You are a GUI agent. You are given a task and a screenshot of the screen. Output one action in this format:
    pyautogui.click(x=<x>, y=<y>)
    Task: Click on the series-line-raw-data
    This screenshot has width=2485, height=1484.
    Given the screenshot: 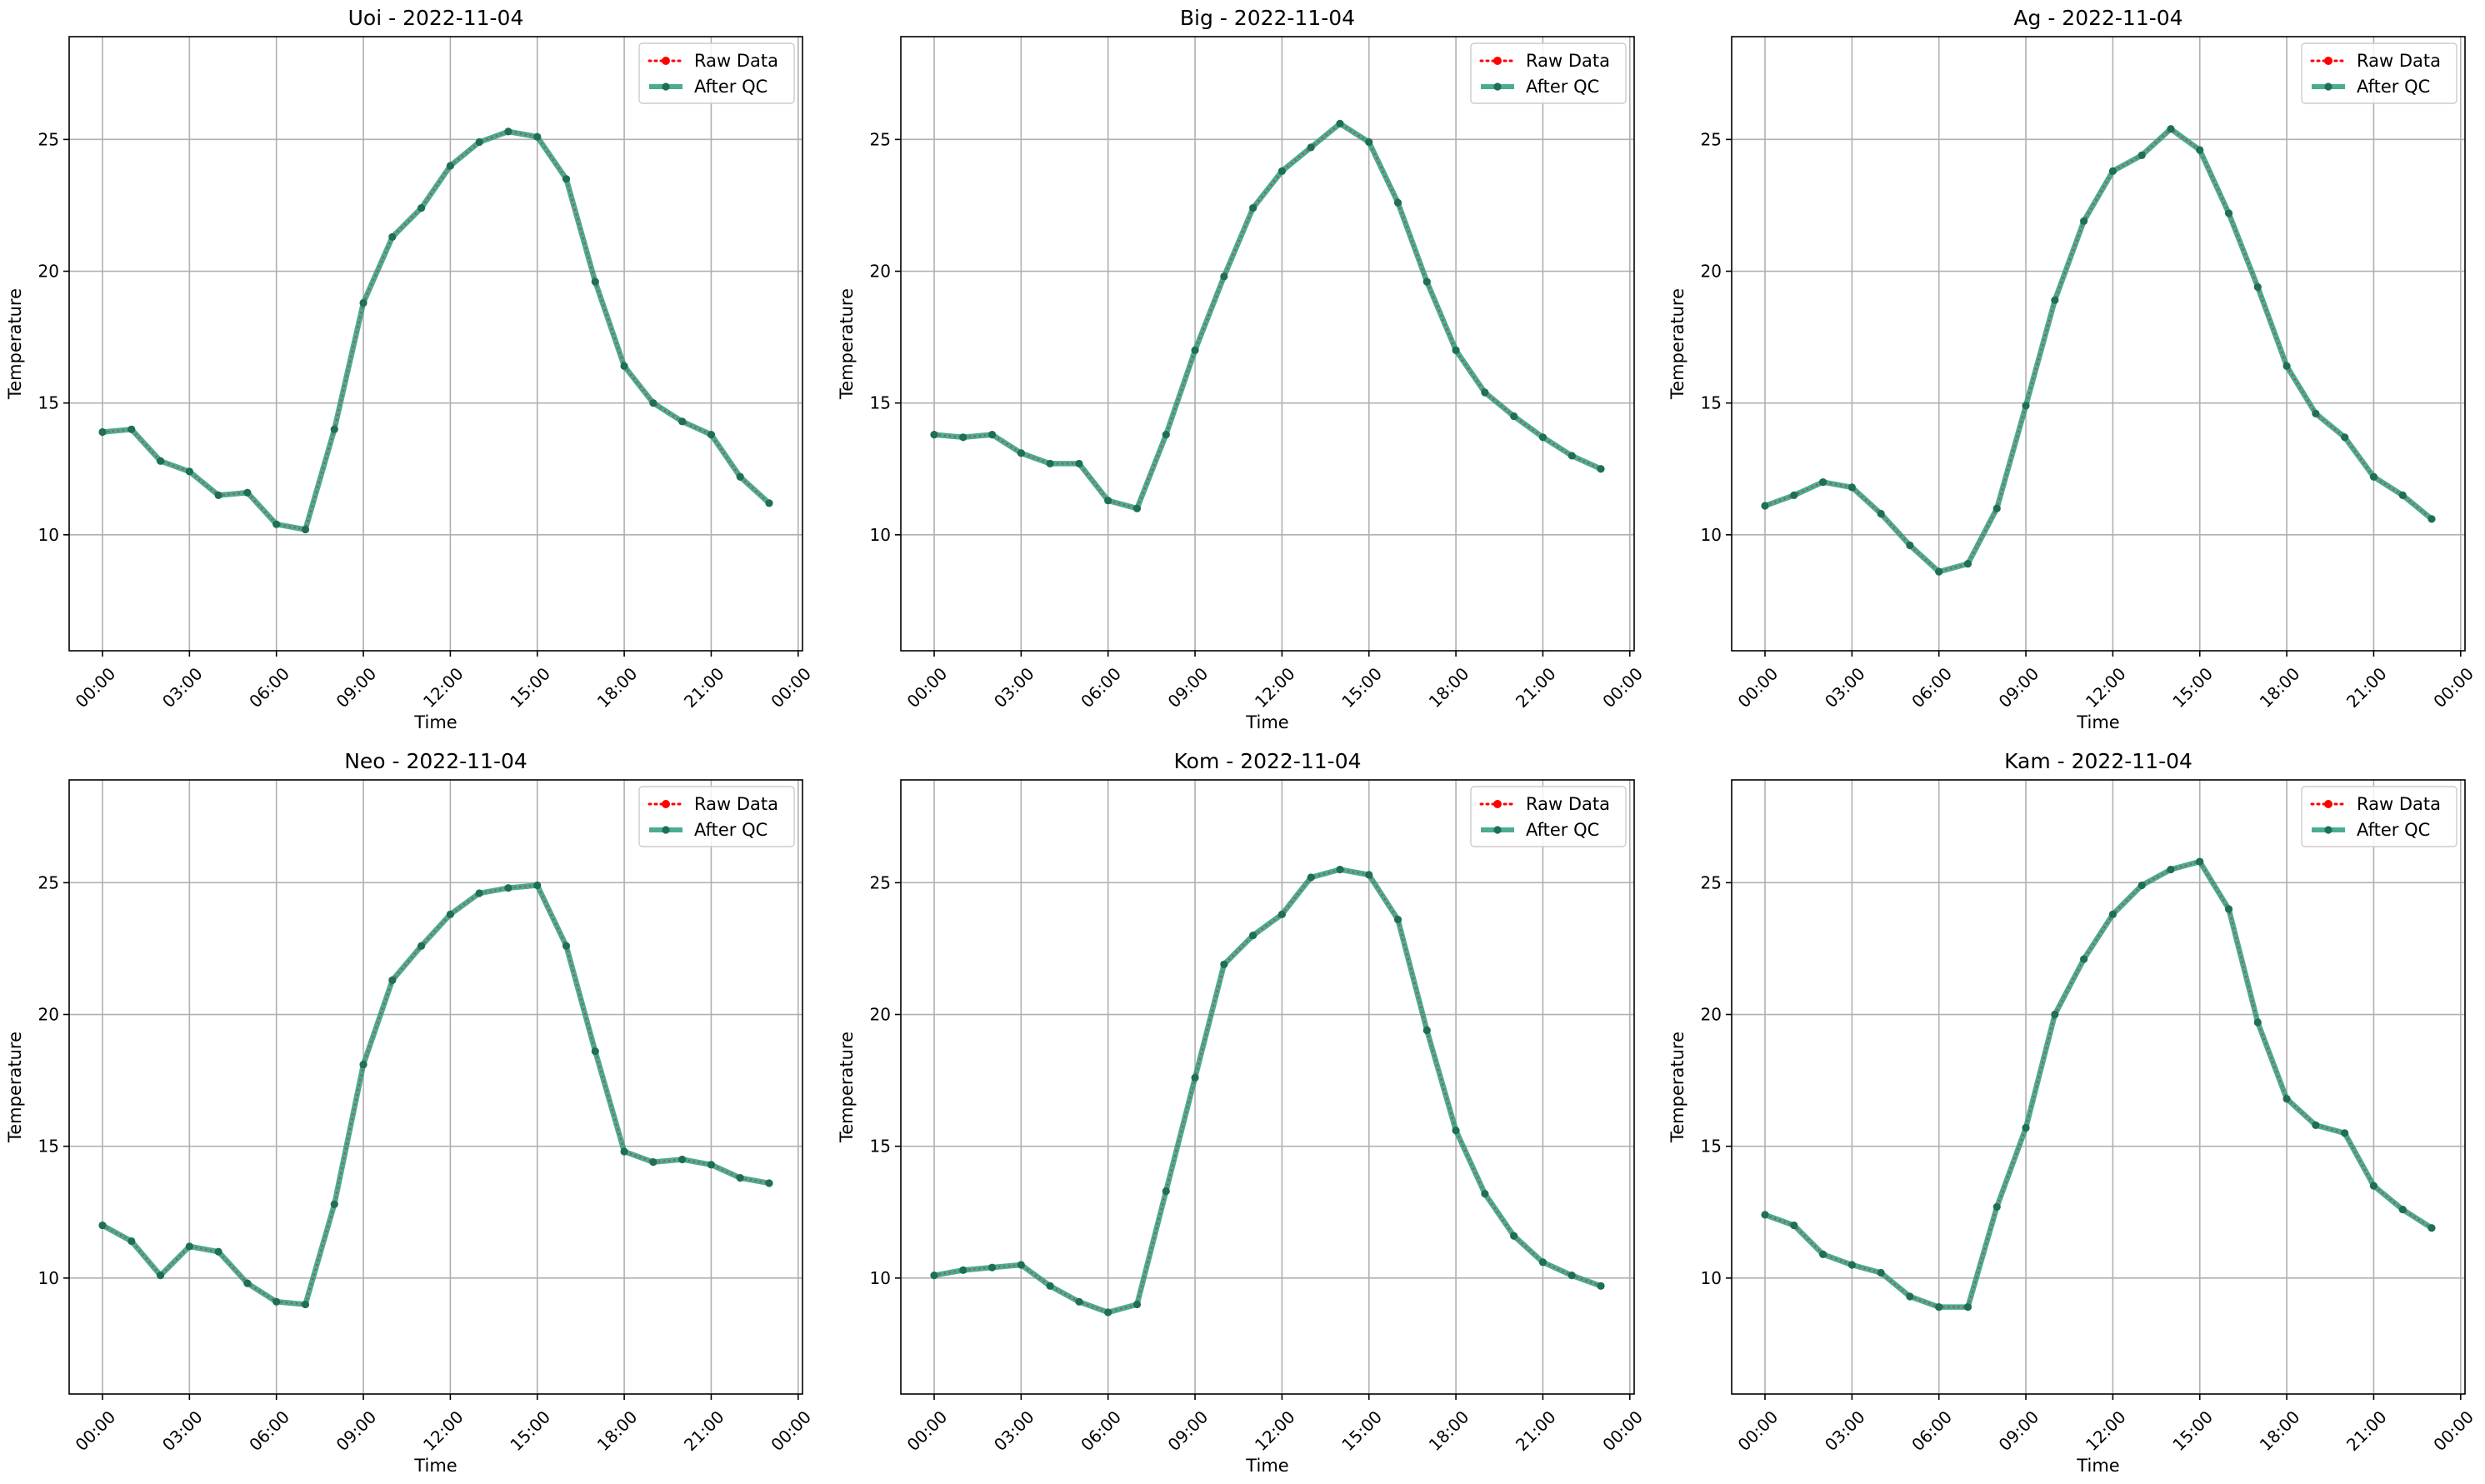 What is the action you would take?
    pyautogui.click(x=436, y=1095)
    